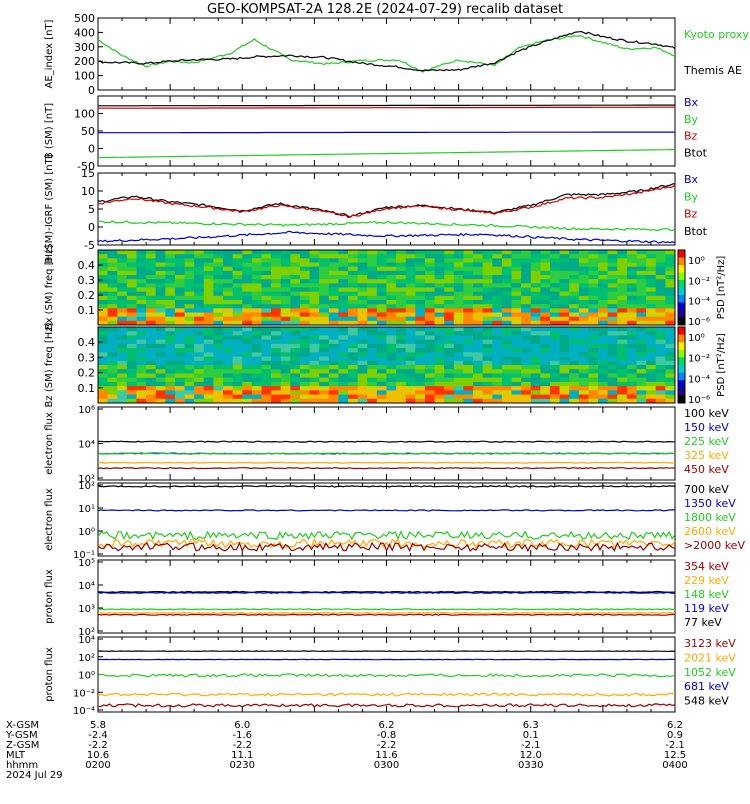 This screenshot has width=750, height=804. I want to click on colorbar-segment, so click(681, 361).